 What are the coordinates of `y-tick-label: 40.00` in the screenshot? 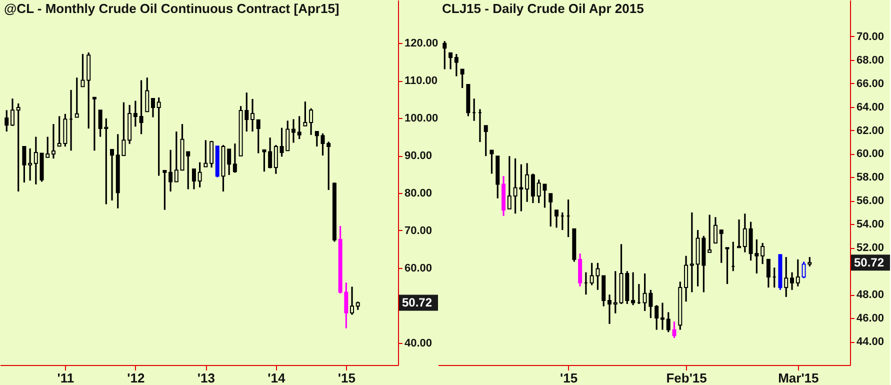 It's located at (418, 343).